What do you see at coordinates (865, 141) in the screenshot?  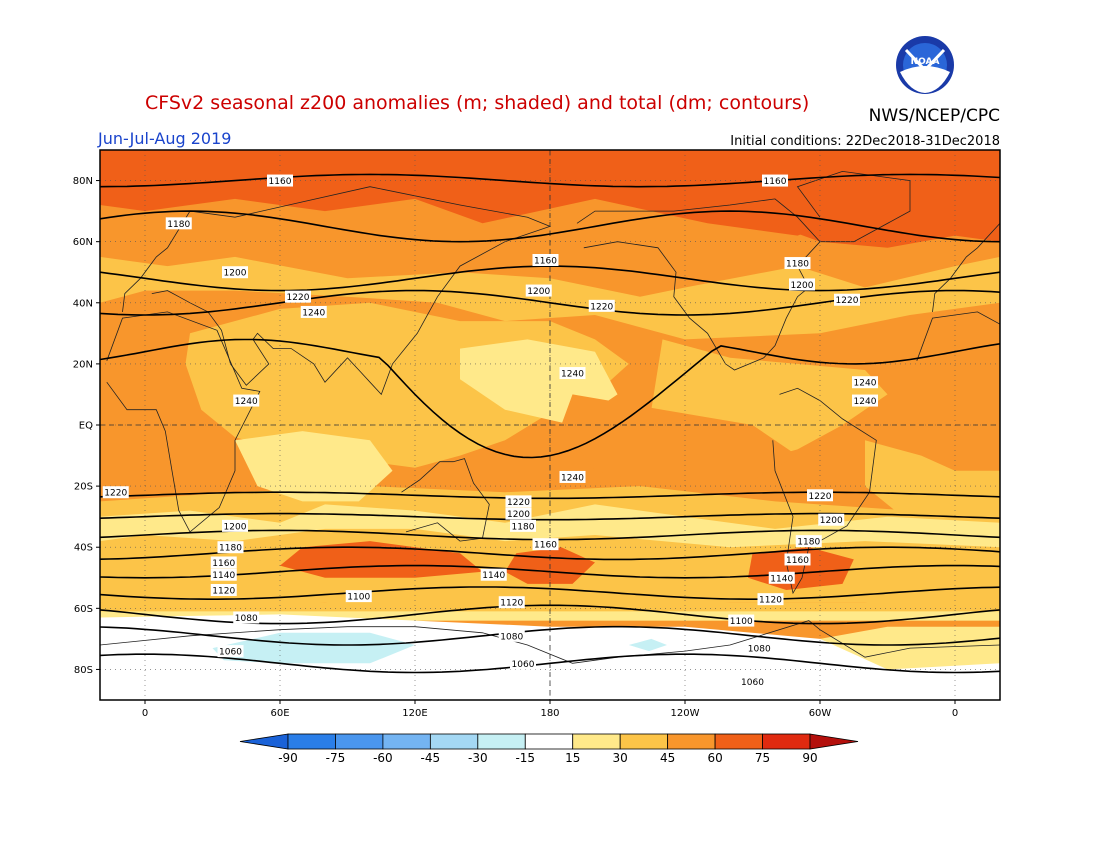 I see `initial-conditions-label: Initial conditions: 22Dec2018-31Dec2018` at bounding box center [865, 141].